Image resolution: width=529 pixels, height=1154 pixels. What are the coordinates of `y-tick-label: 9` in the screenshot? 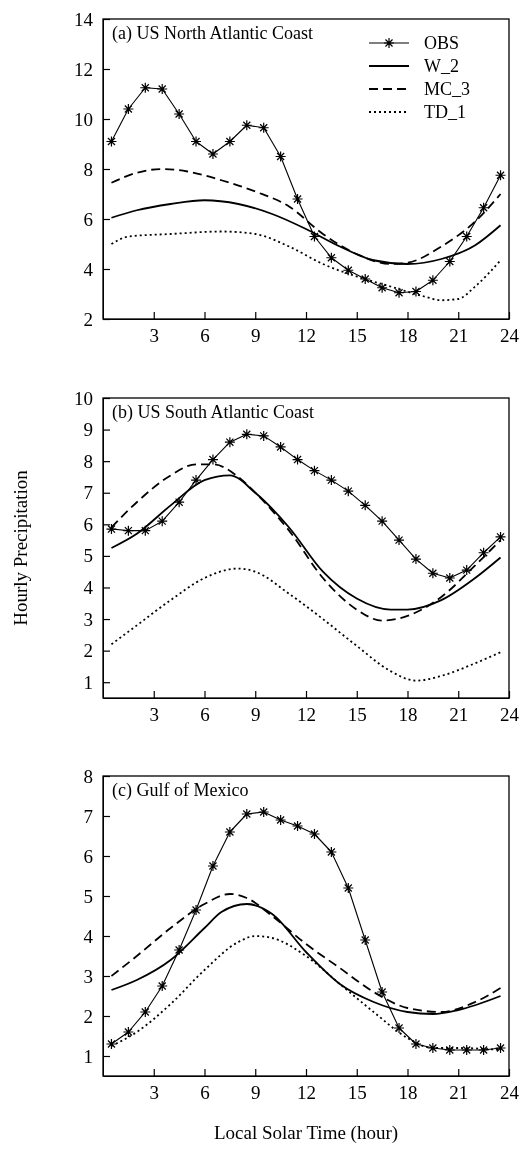 It's located at (88, 430).